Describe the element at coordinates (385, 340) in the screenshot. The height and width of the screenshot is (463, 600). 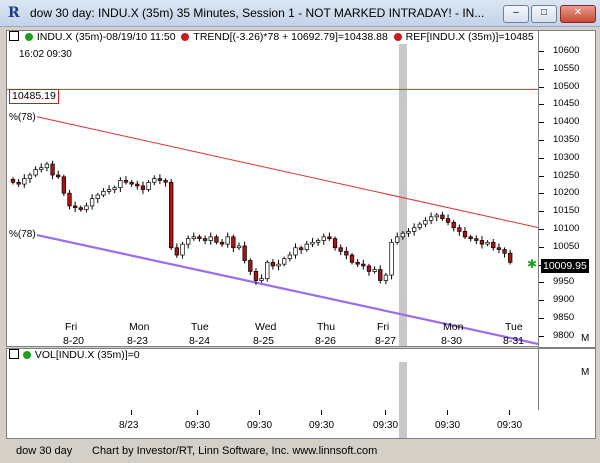
I see `day-label-date: 8-27` at that location.